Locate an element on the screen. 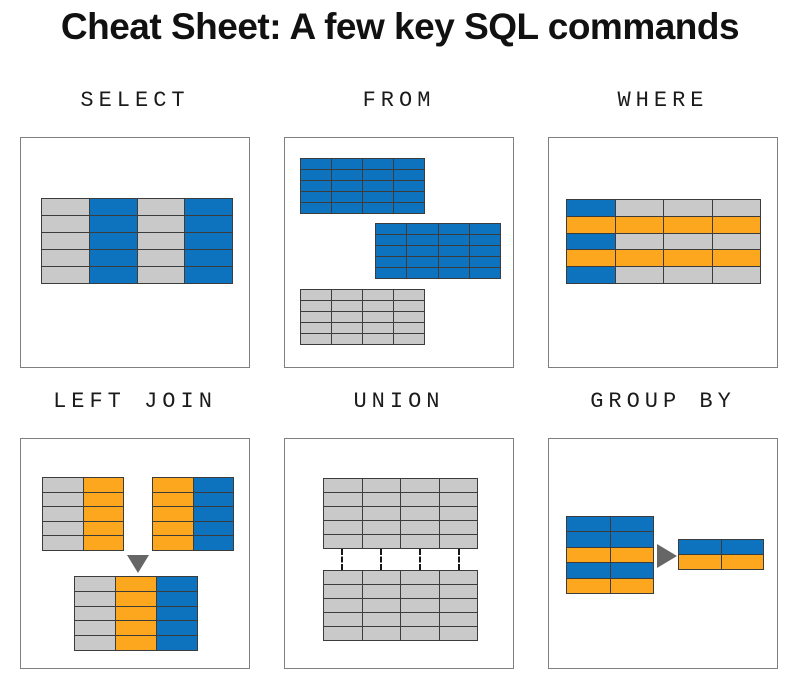 The width and height of the screenshot is (800, 689). panel-box-group-by is located at coordinates (663, 553).